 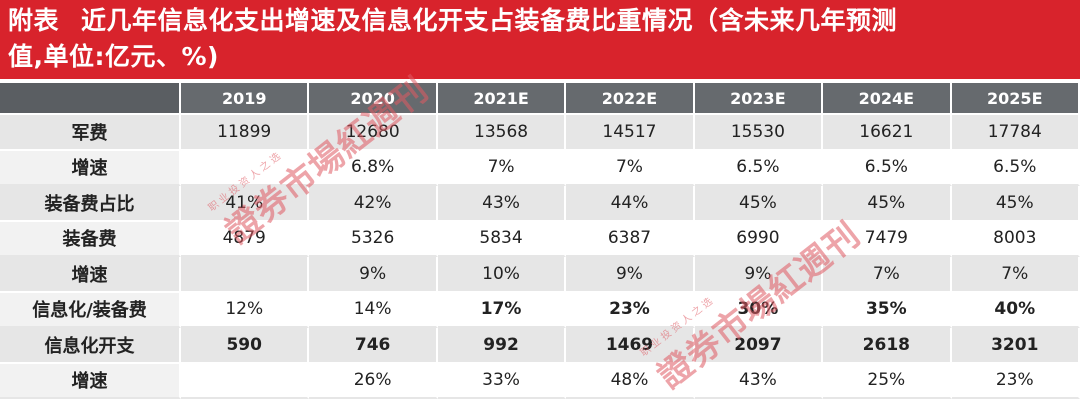 What do you see at coordinates (373, 204) in the screenshot?
I see `table-cell: 42%` at bounding box center [373, 204].